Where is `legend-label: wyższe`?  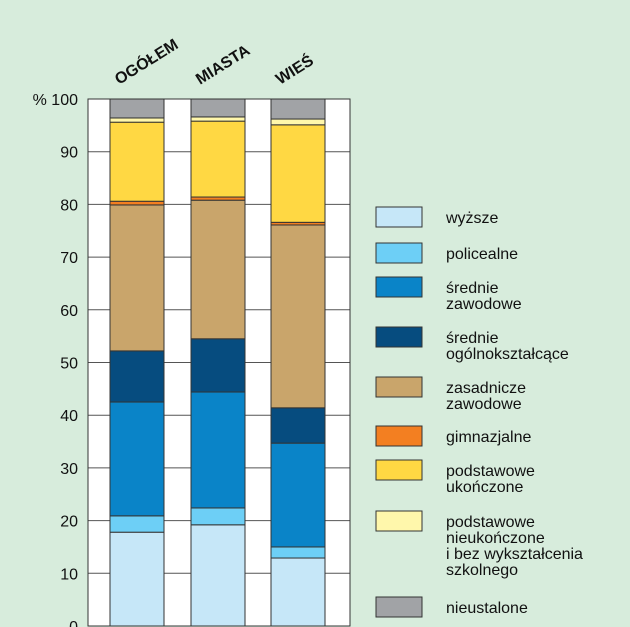 legend-label: wyższe is located at coordinates (472, 218).